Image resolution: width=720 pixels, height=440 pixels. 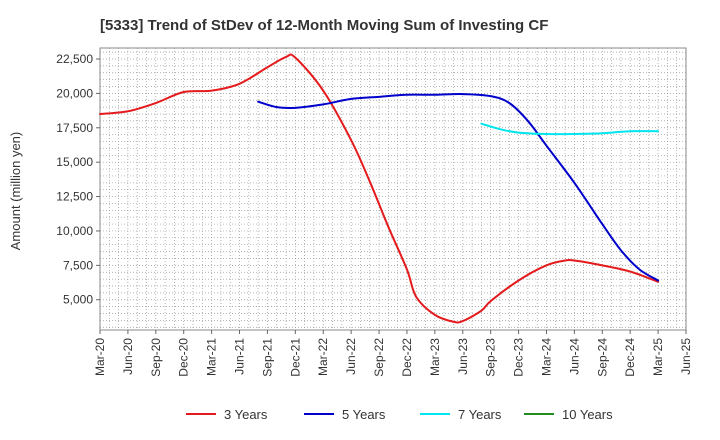 I want to click on y-tick-label: 10,000, so click(x=74, y=231).